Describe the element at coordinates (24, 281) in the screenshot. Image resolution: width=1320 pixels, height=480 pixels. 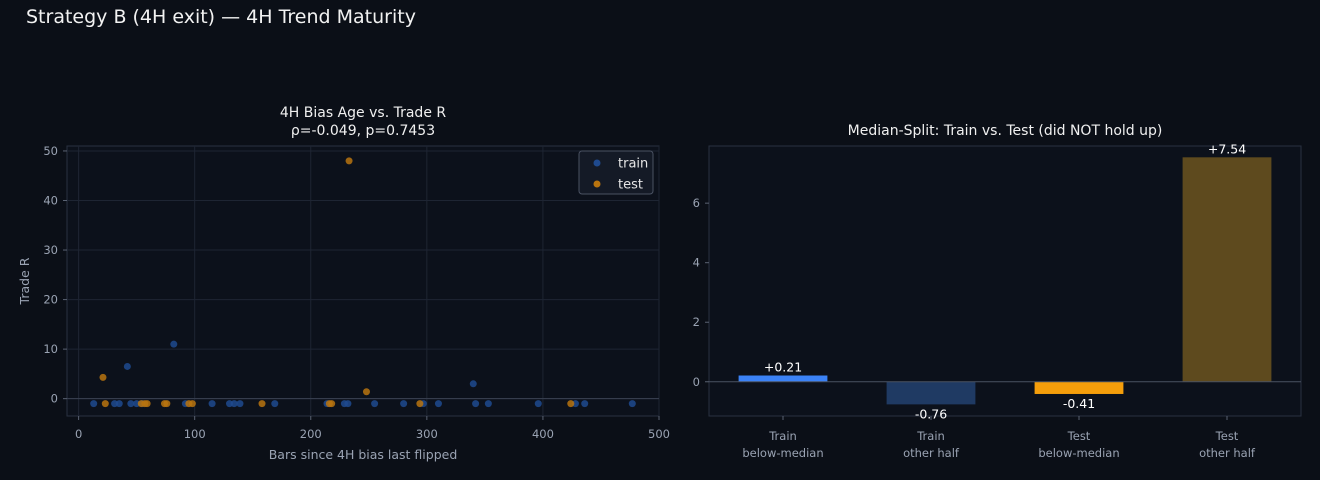
I see `scatter-y-axis-label: Trade R` at that location.